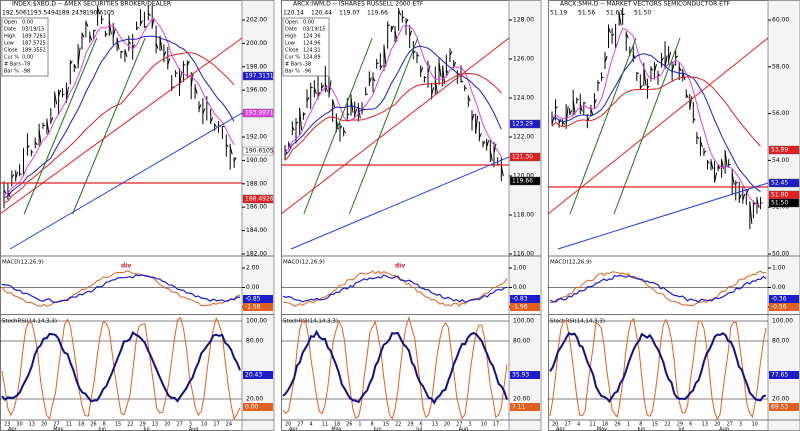 The height and width of the screenshot is (431, 800). Describe the element at coordinates (314, 30) in the screenshot. I see `info-value: 03/19/15` at that location.